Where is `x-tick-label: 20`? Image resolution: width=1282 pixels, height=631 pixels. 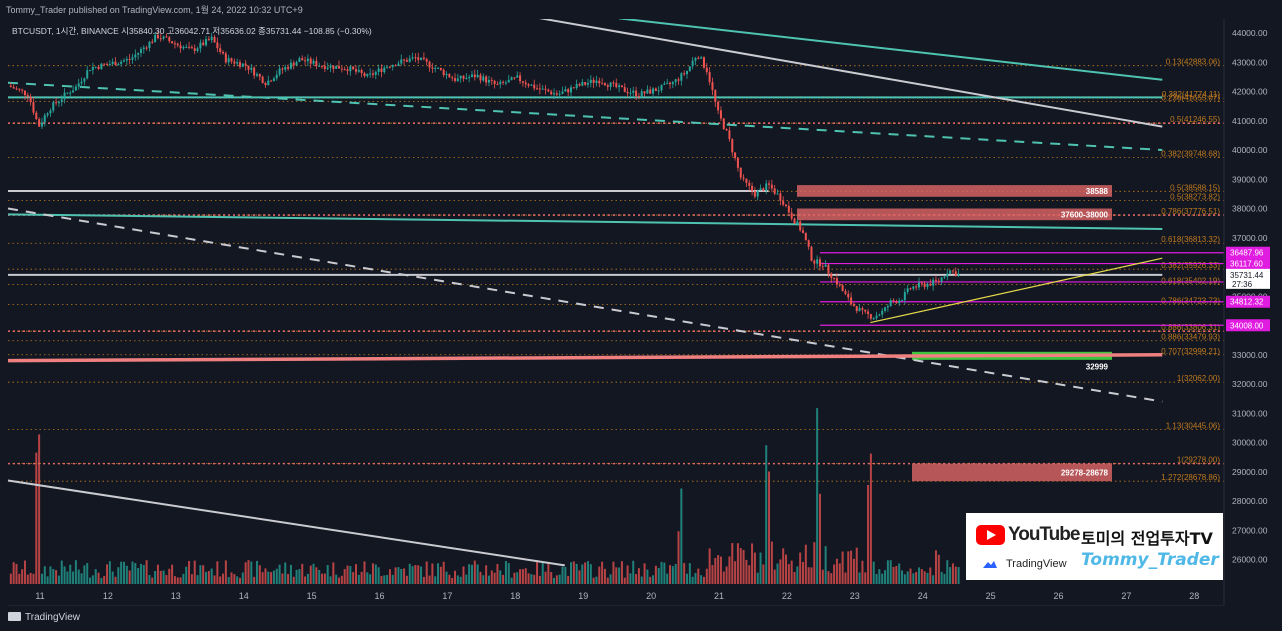
x-tick-label: 20 is located at coordinates (651, 596).